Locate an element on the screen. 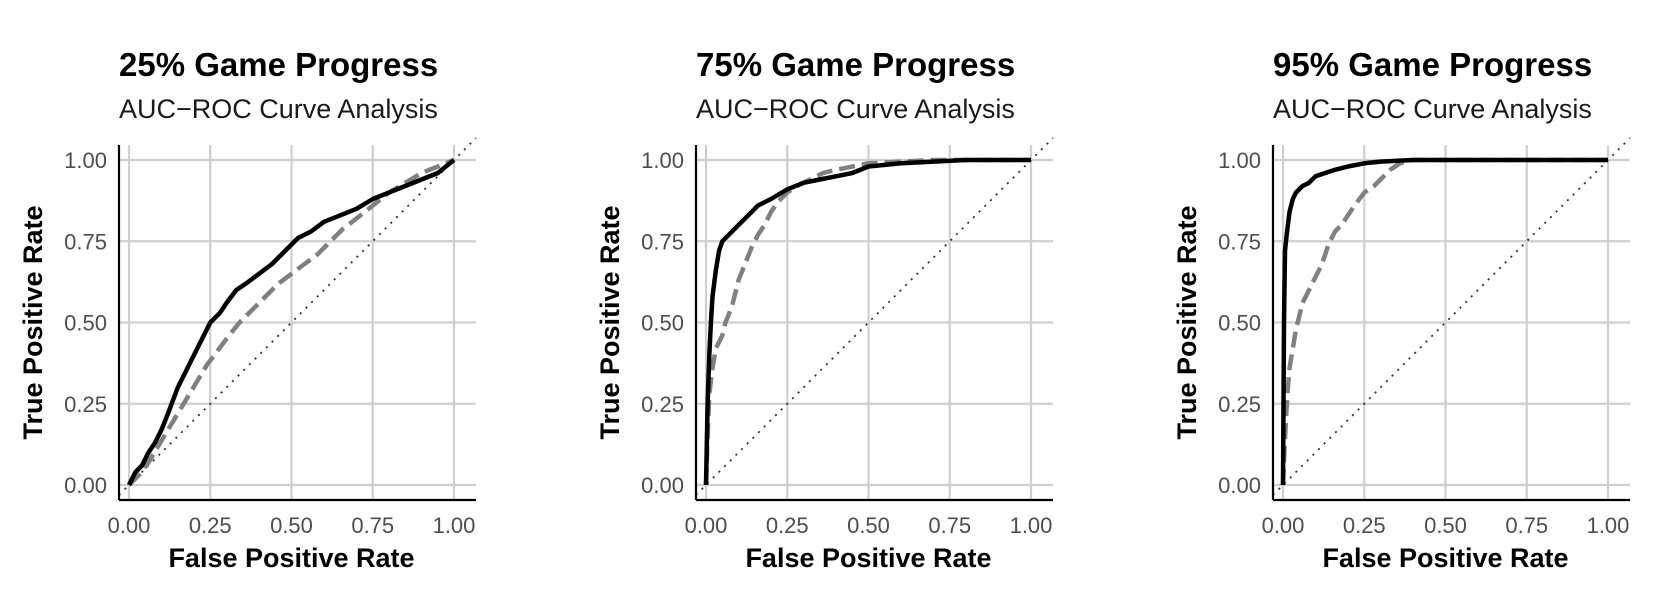 This screenshot has height=601, width=1661. chart-title: 75% Game Progress is located at coordinates (855, 64).